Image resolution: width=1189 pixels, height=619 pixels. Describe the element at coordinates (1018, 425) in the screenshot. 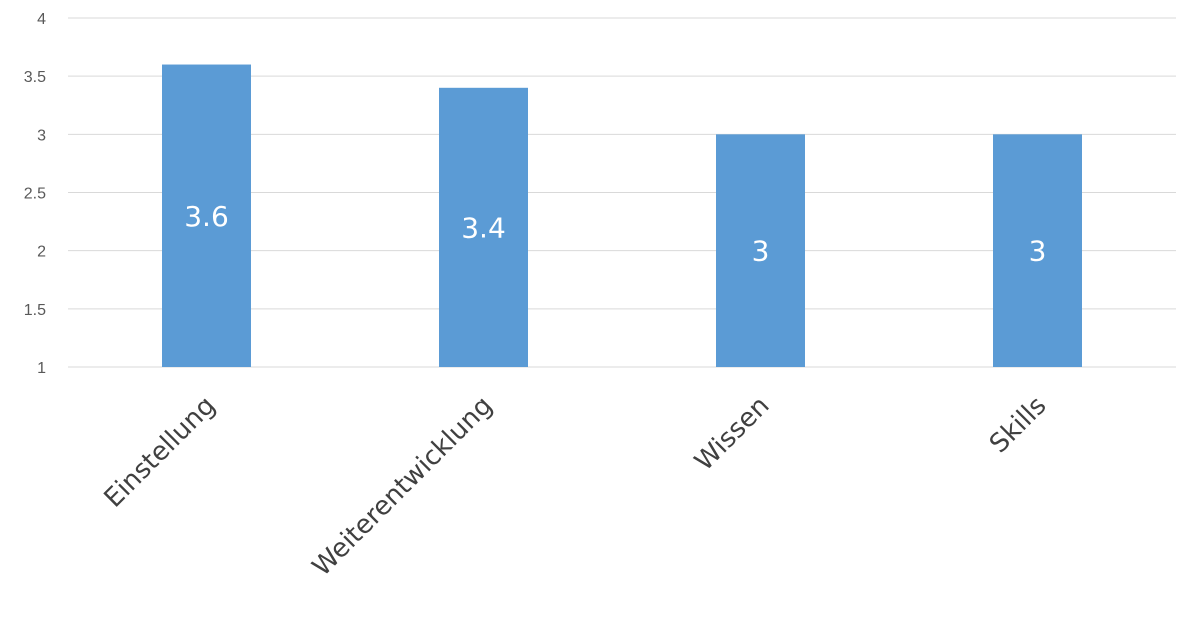

I see `x-tick-label: Skills` at that location.